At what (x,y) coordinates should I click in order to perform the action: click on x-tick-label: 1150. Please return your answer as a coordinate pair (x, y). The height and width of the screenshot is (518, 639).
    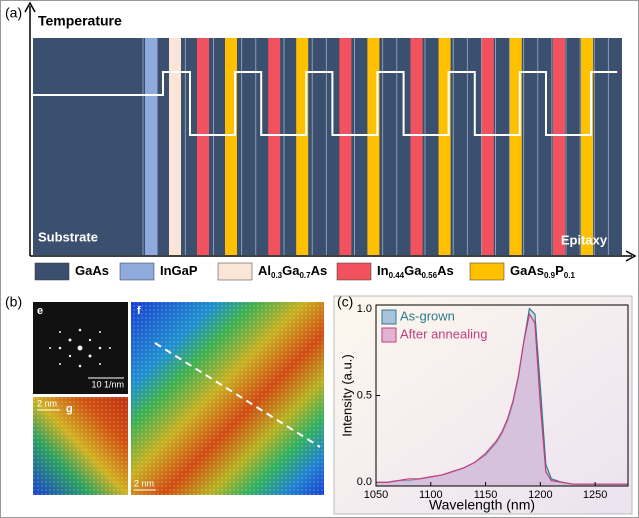
    Looking at the image, I should click on (486, 495).